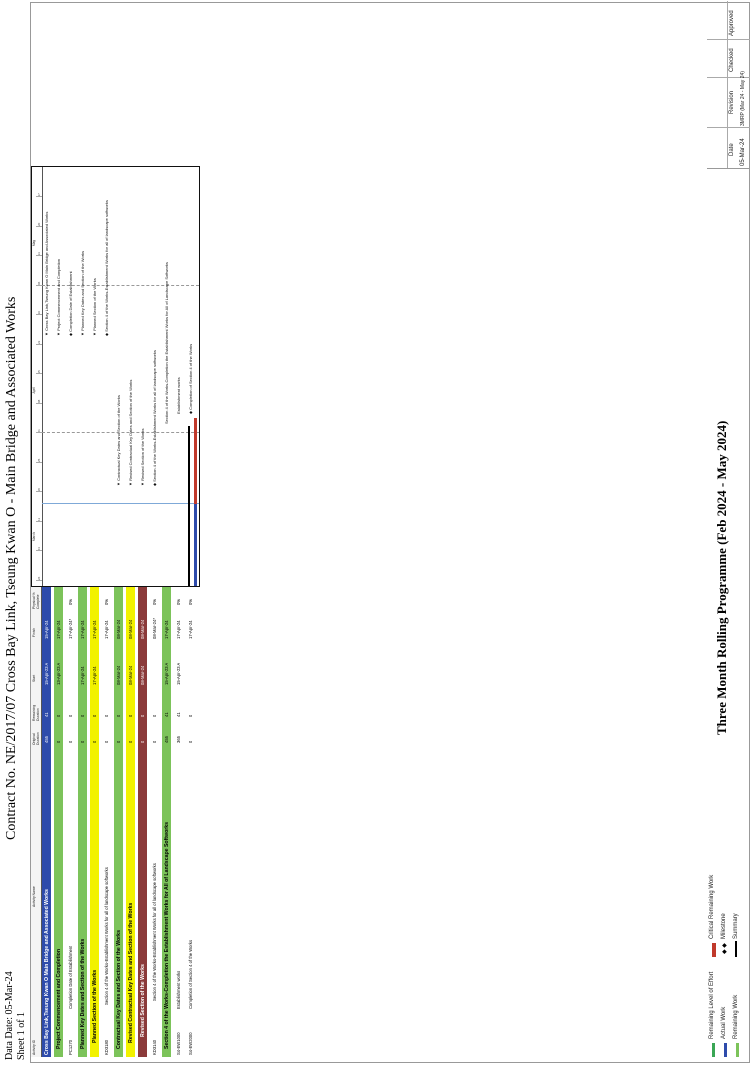 This screenshot has width=753, height=1065. What do you see at coordinates (34, 390) in the screenshot?
I see `month-label: April` at bounding box center [34, 390].